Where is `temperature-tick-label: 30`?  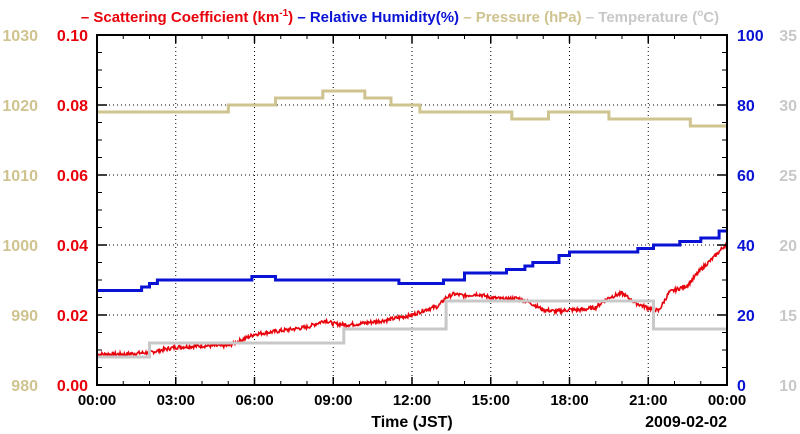 temperature-tick-label: 30 is located at coordinates (788, 106).